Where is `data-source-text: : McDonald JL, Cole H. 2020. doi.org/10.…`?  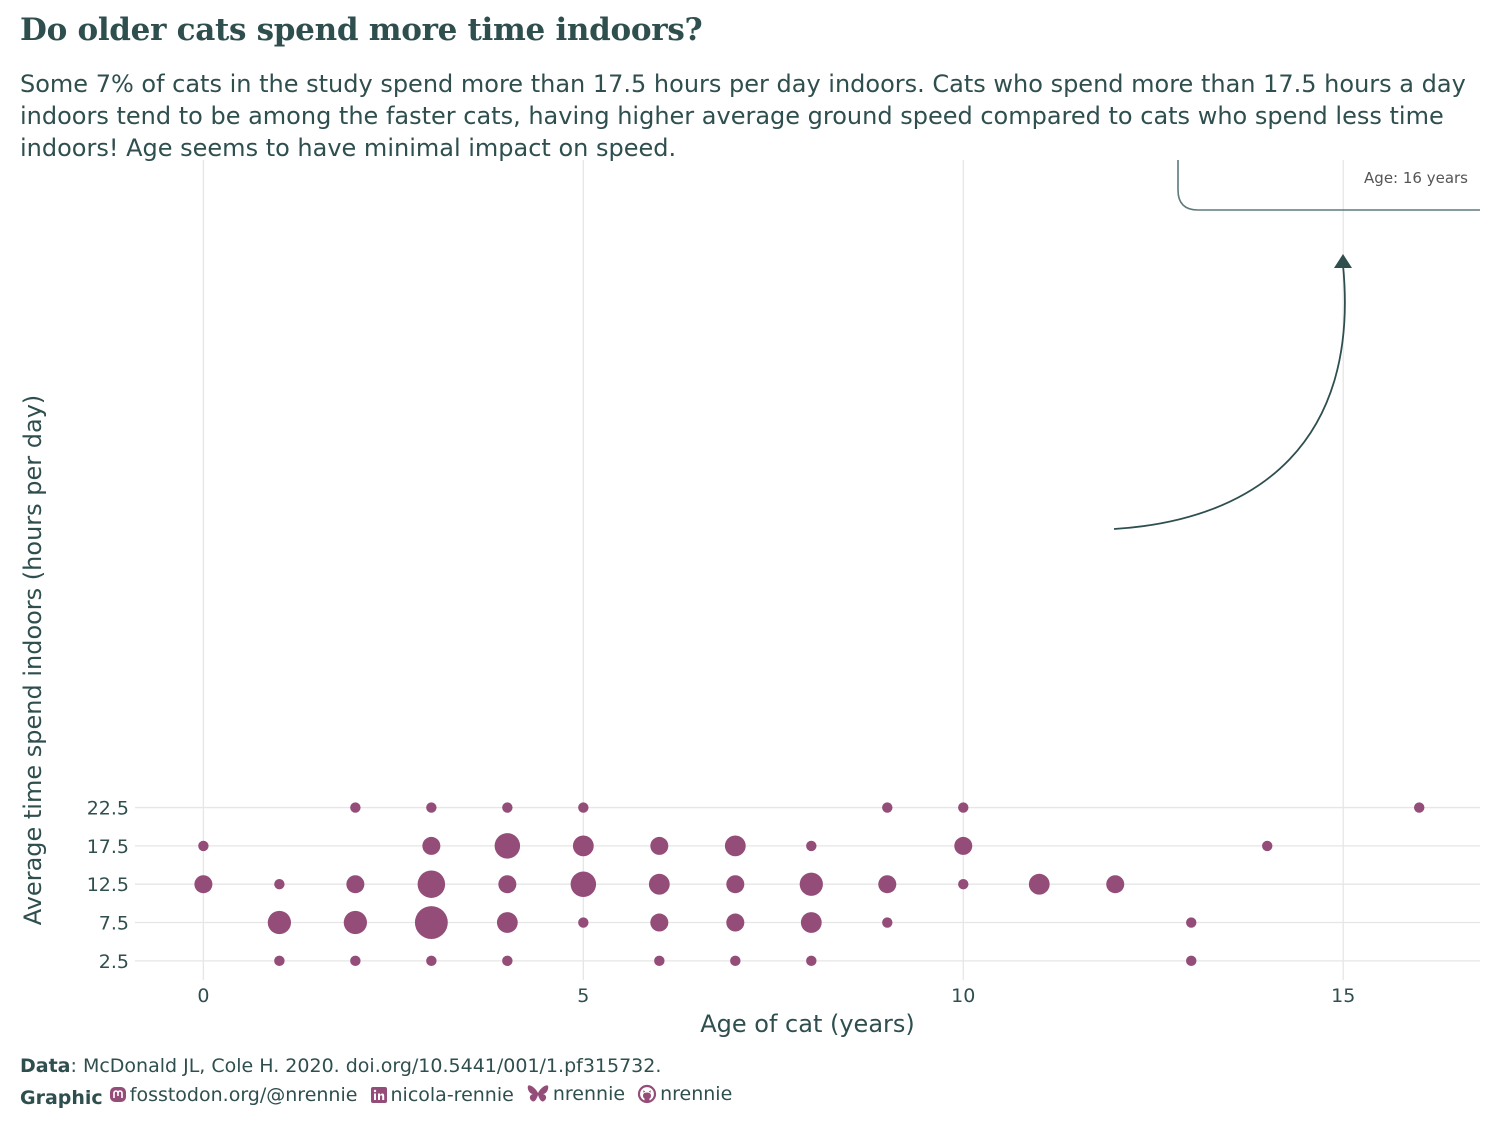 data-source-text: : McDonald JL, Cole H. 2020. doi.org/10.… is located at coordinates (366, 1066).